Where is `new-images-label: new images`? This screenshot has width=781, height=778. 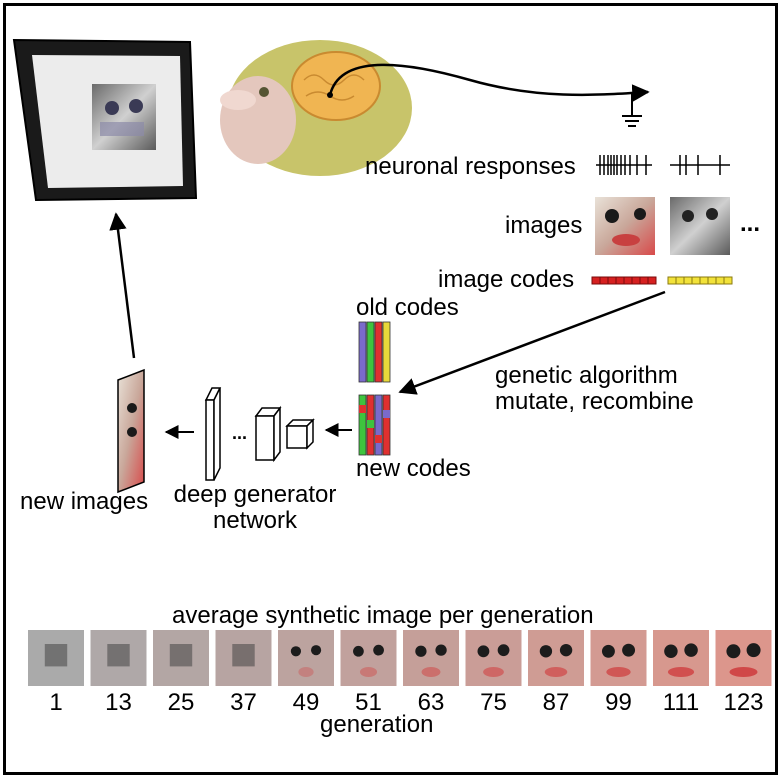
new-images-label: new images is located at coordinates (84, 501).